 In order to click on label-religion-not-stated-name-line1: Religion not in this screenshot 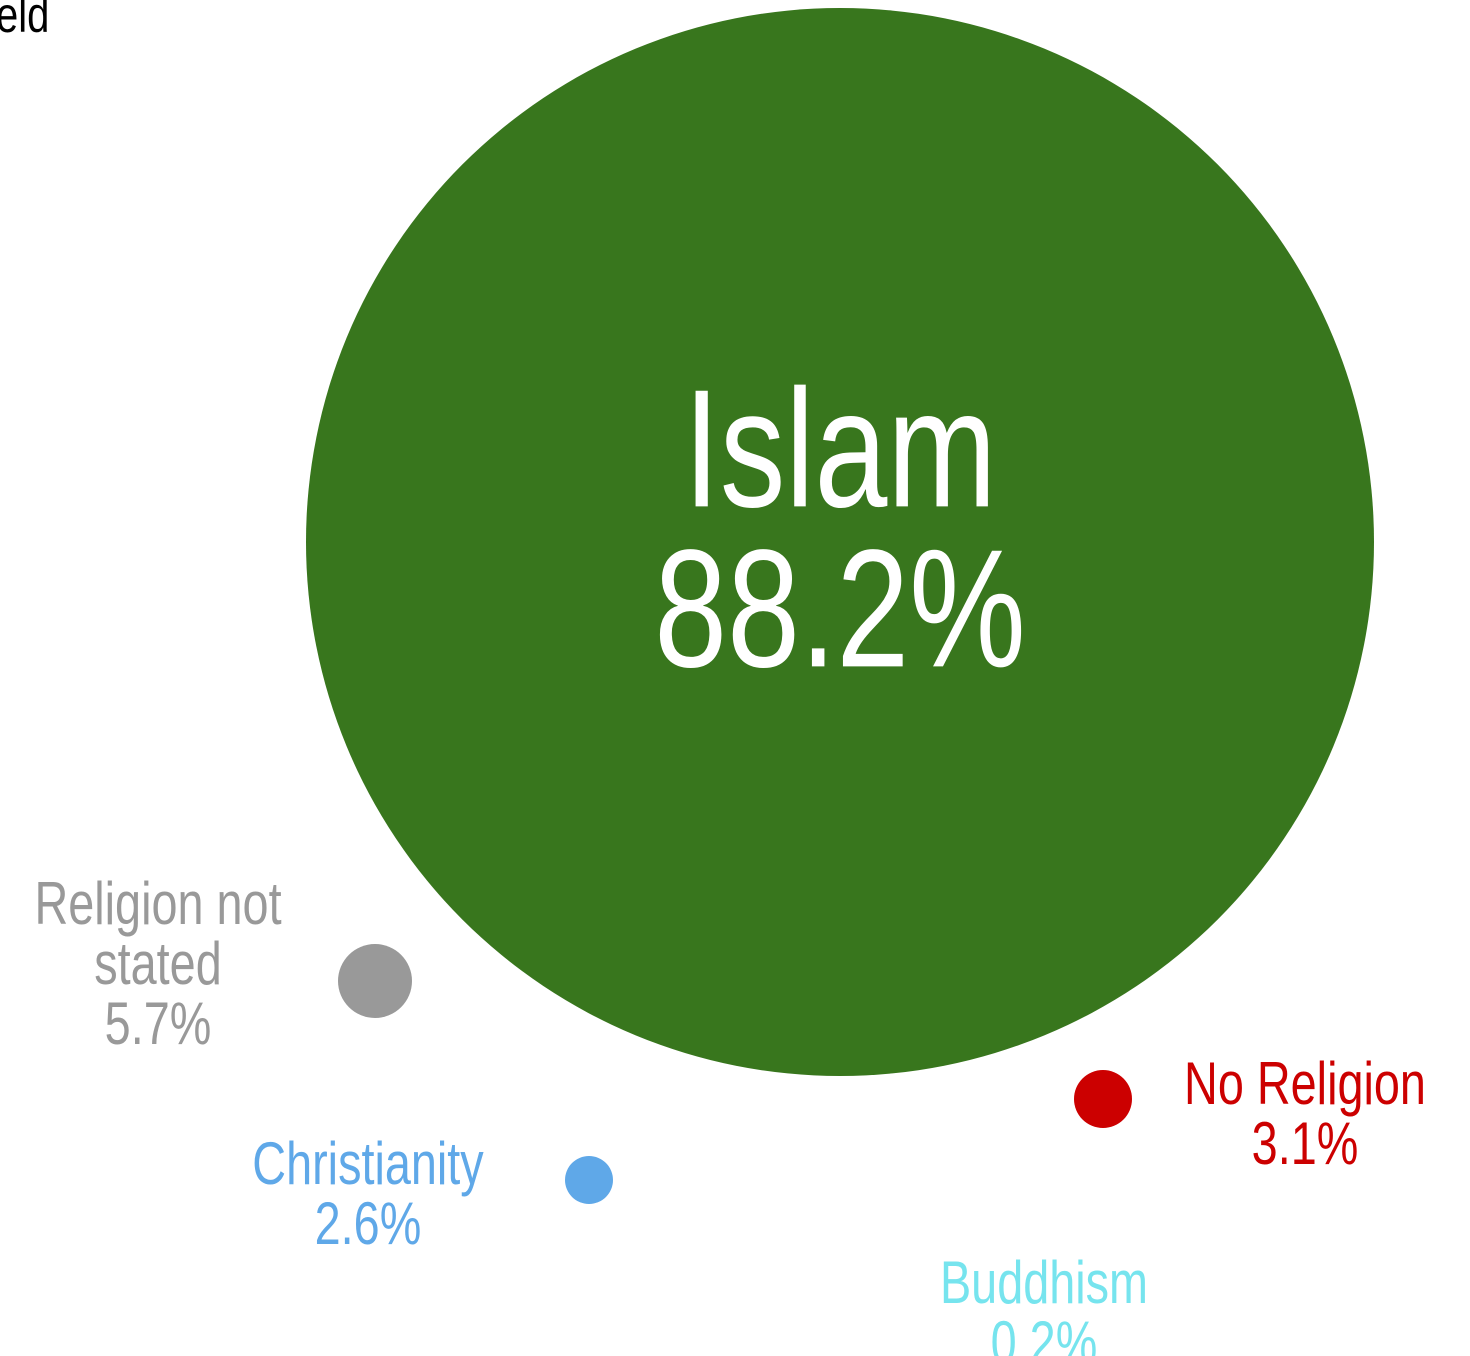, I will do `click(157, 903)`.